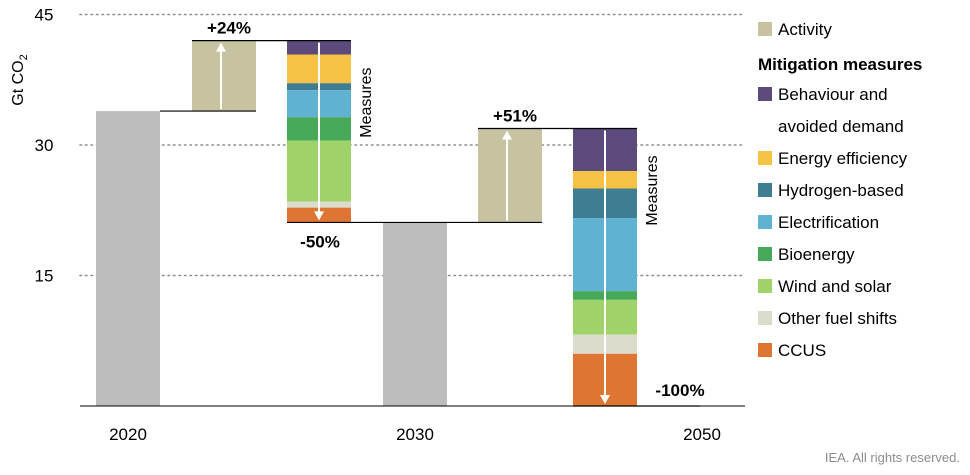 The height and width of the screenshot is (475, 970). What do you see at coordinates (44, 145) in the screenshot?
I see `y-tick-30: 30` at bounding box center [44, 145].